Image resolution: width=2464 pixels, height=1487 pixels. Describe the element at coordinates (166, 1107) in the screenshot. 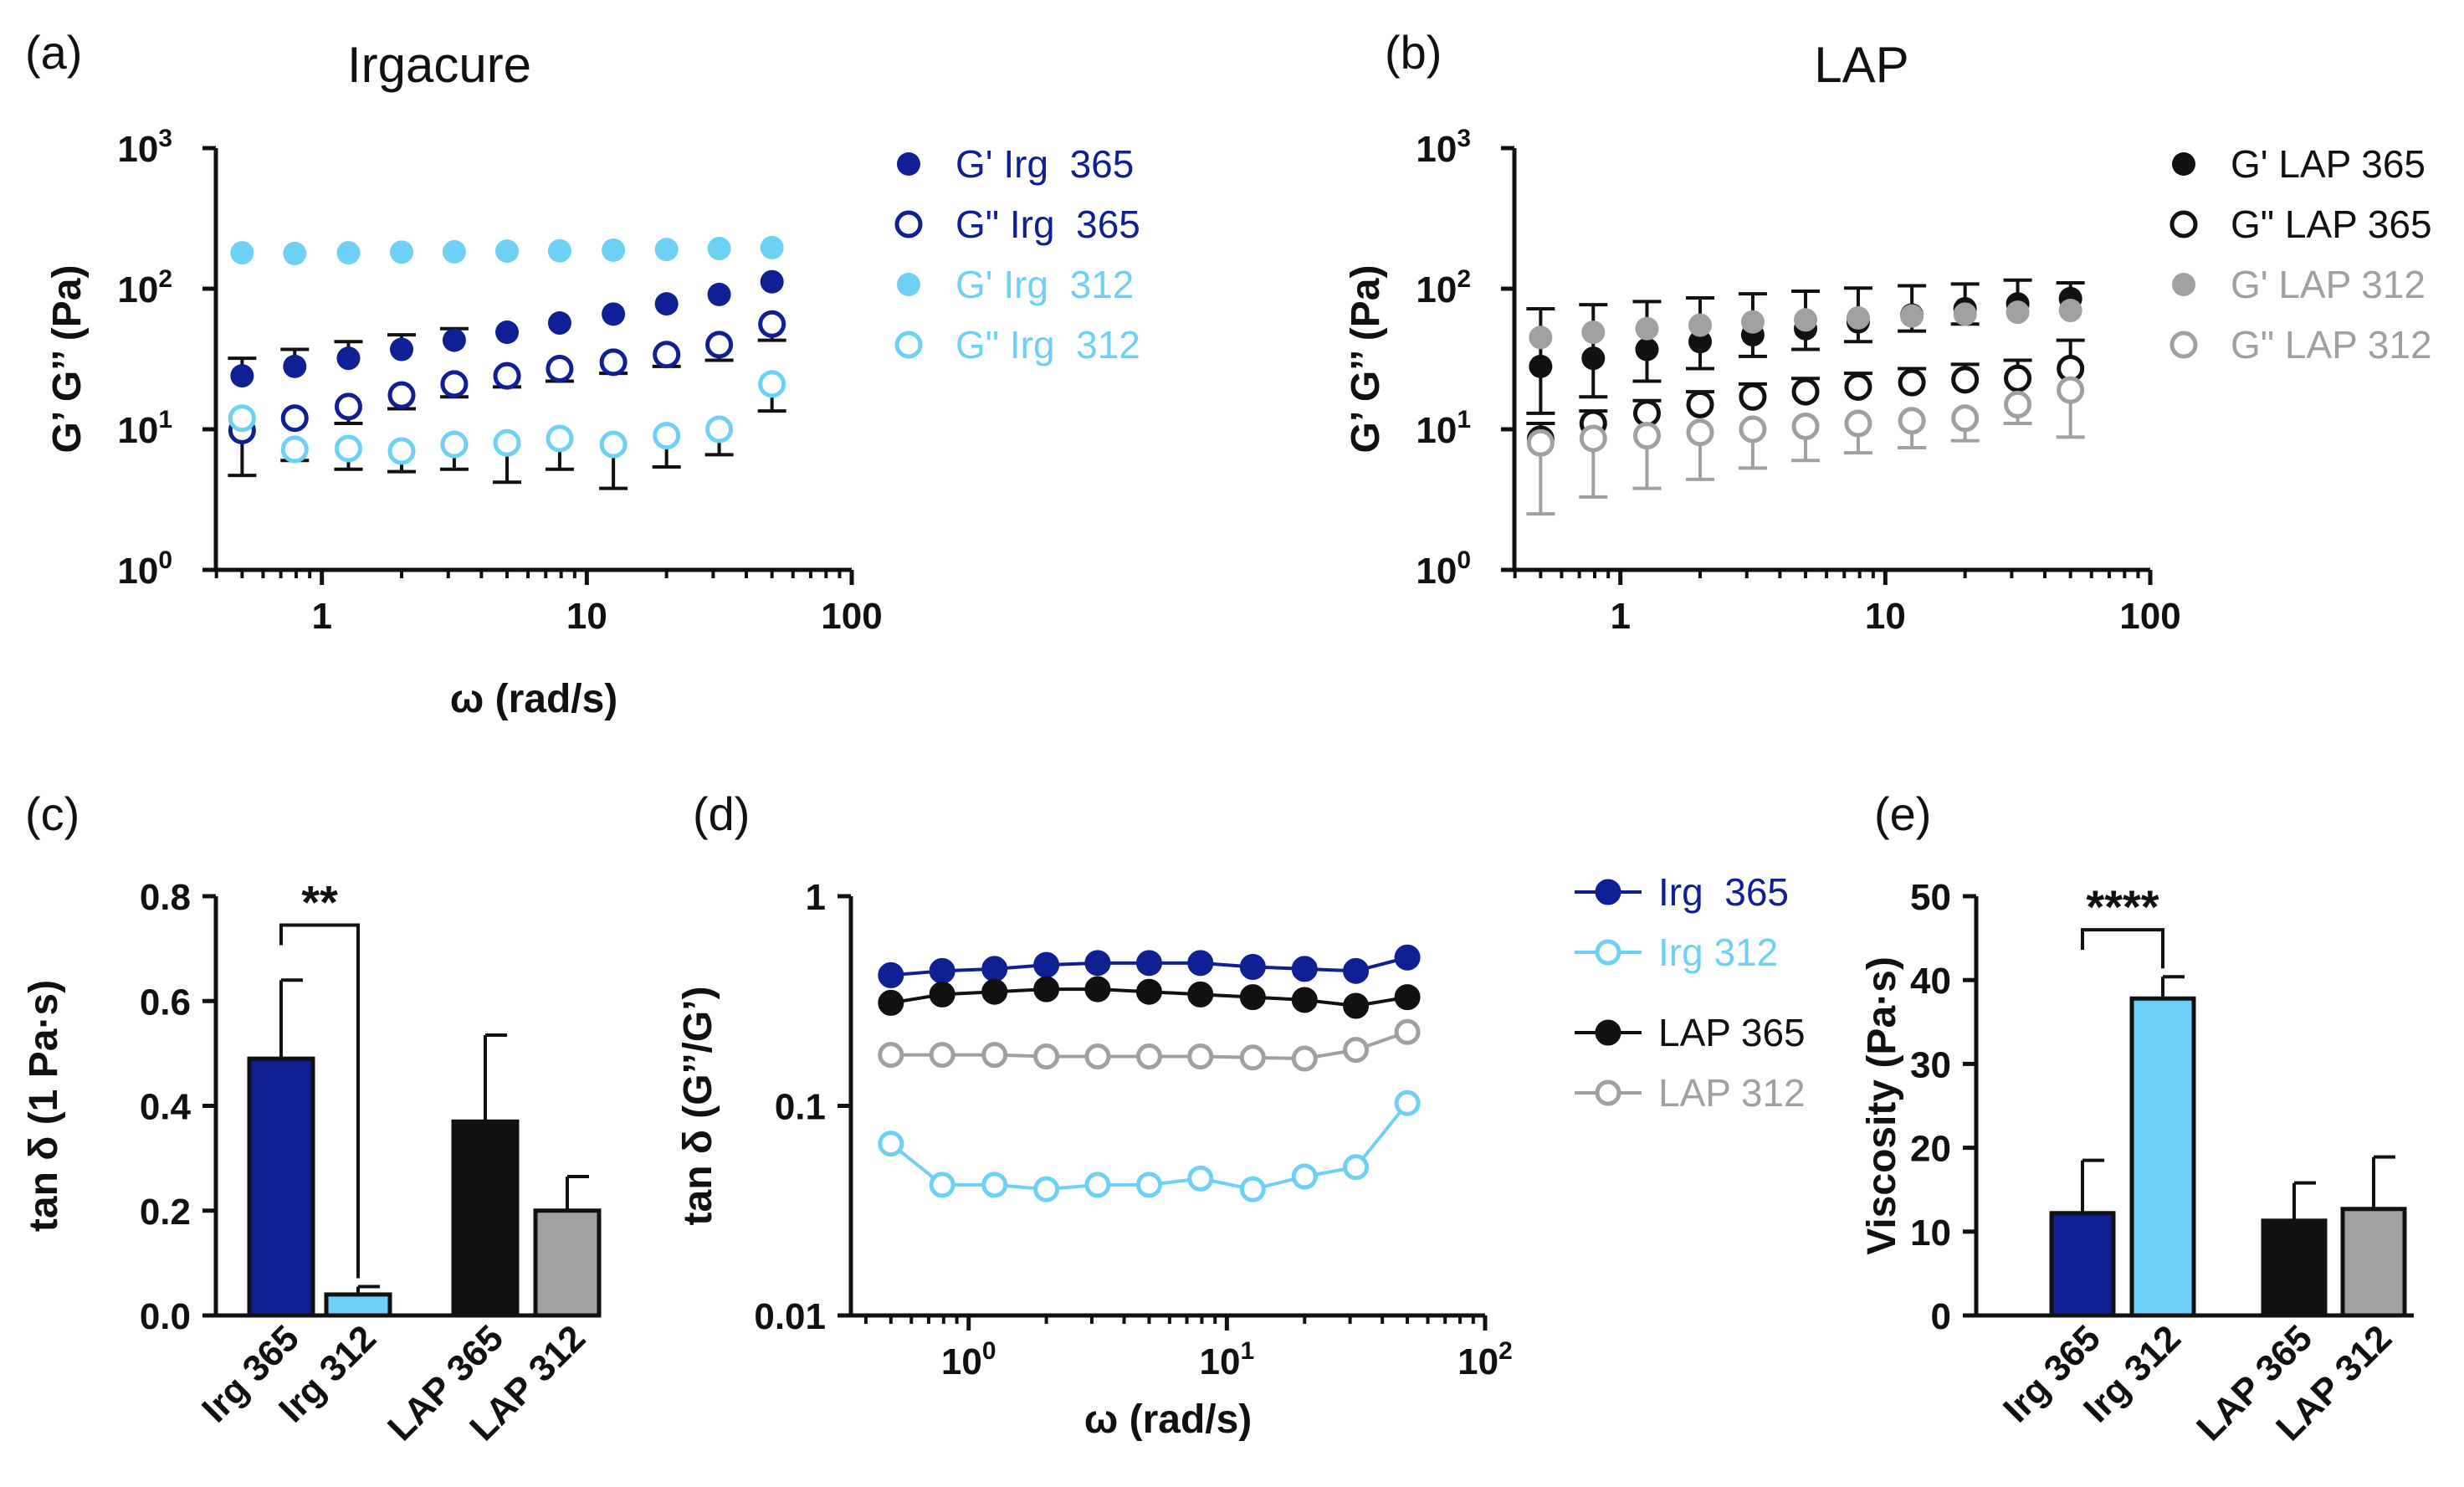

I see `y-tick-label: 0.4` at that location.